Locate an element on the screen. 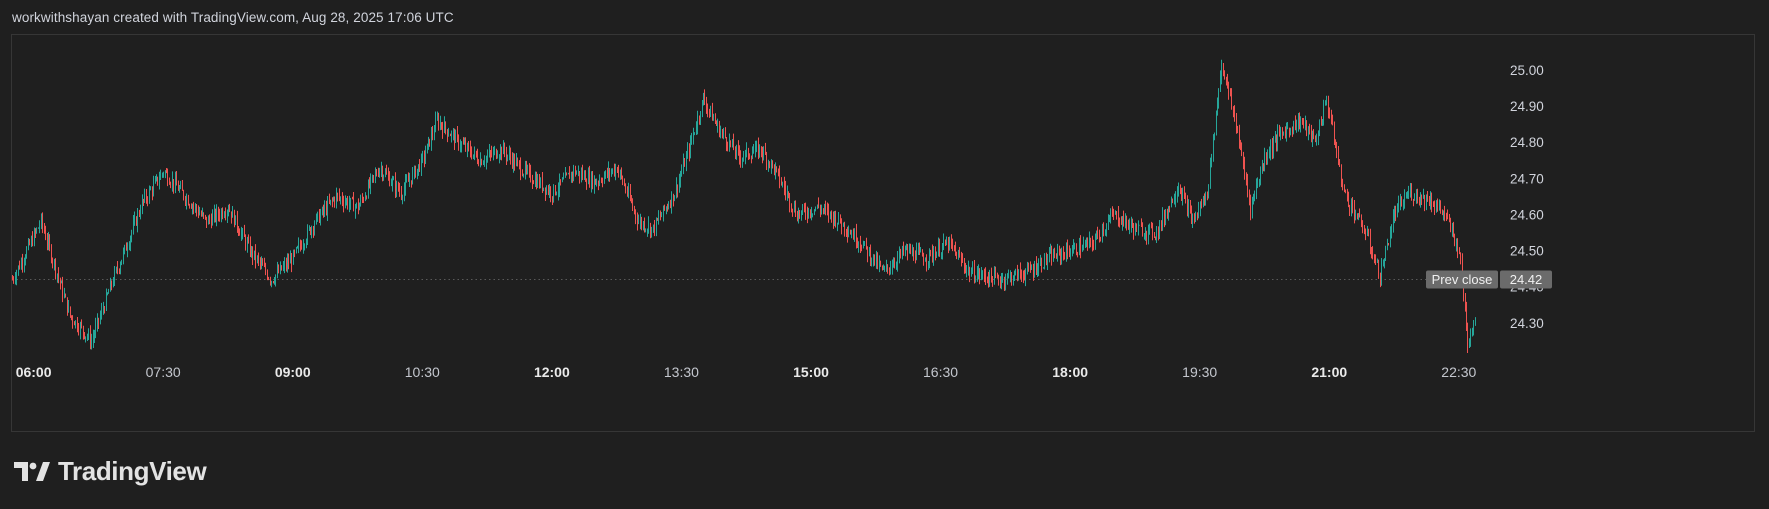 Image resolution: width=1769 pixels, height=509 pixels. y-tick-label: 25.00 is located at coordinates (1527, 70).